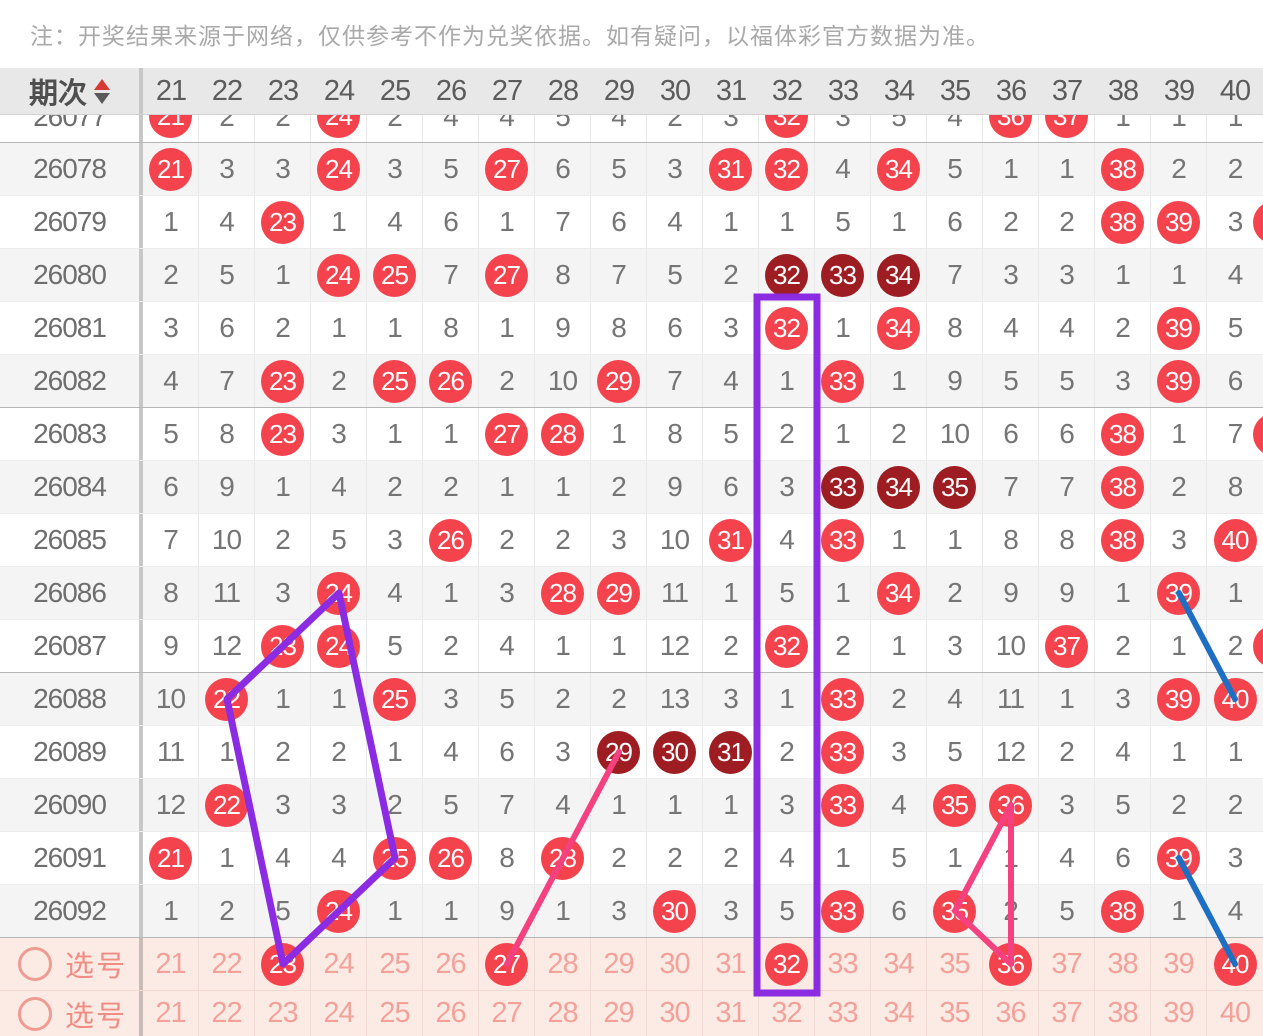  Describe the element at coordinates (1123, 487) in the screenshot. I see `cell-26084-38: 38` at that location.